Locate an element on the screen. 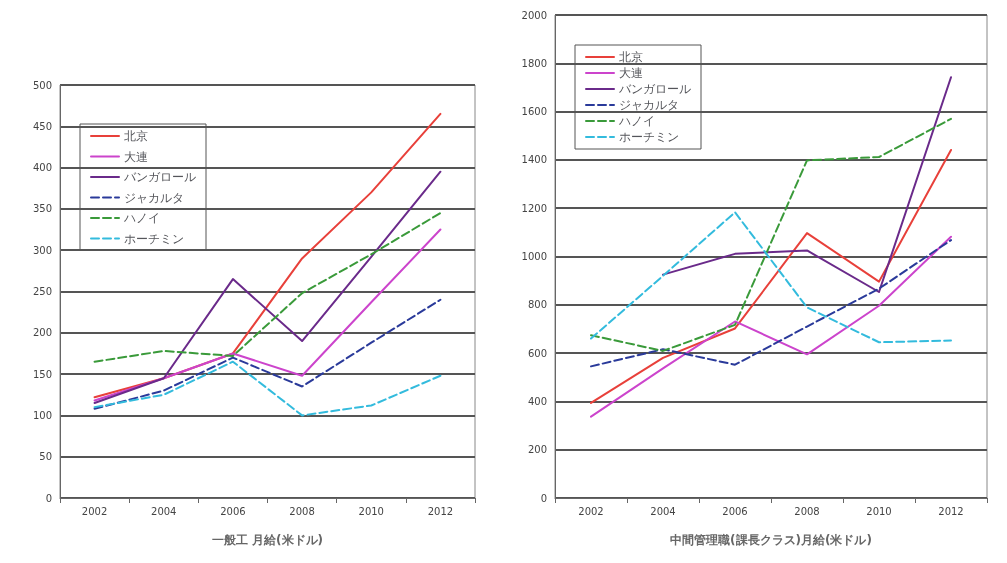 The width and height of the screenshot is (1007, 563). y-tick-label: 1400 is located at coordinates (534, 160).